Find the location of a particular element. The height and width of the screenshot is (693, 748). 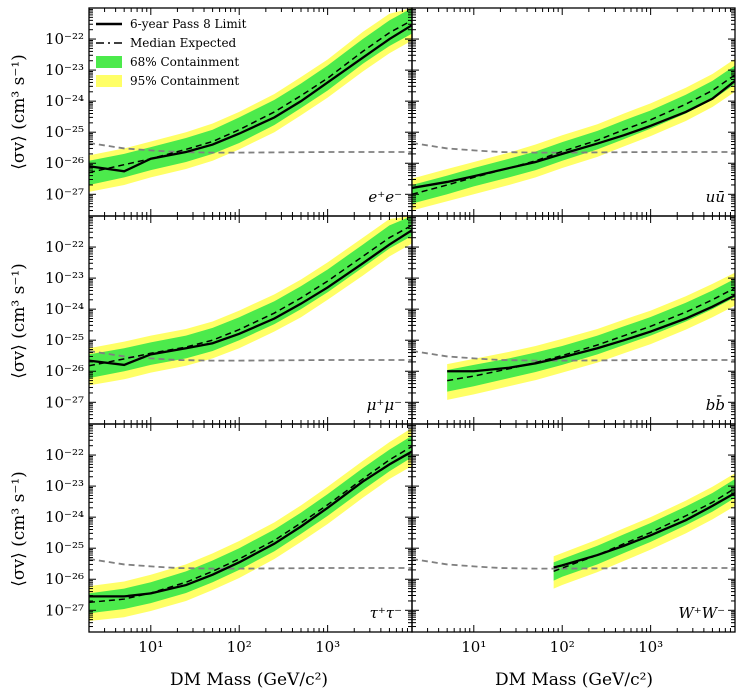

x-axis-title-right: DM Mass (GeV/c²) is located at coordinates (574, 680).